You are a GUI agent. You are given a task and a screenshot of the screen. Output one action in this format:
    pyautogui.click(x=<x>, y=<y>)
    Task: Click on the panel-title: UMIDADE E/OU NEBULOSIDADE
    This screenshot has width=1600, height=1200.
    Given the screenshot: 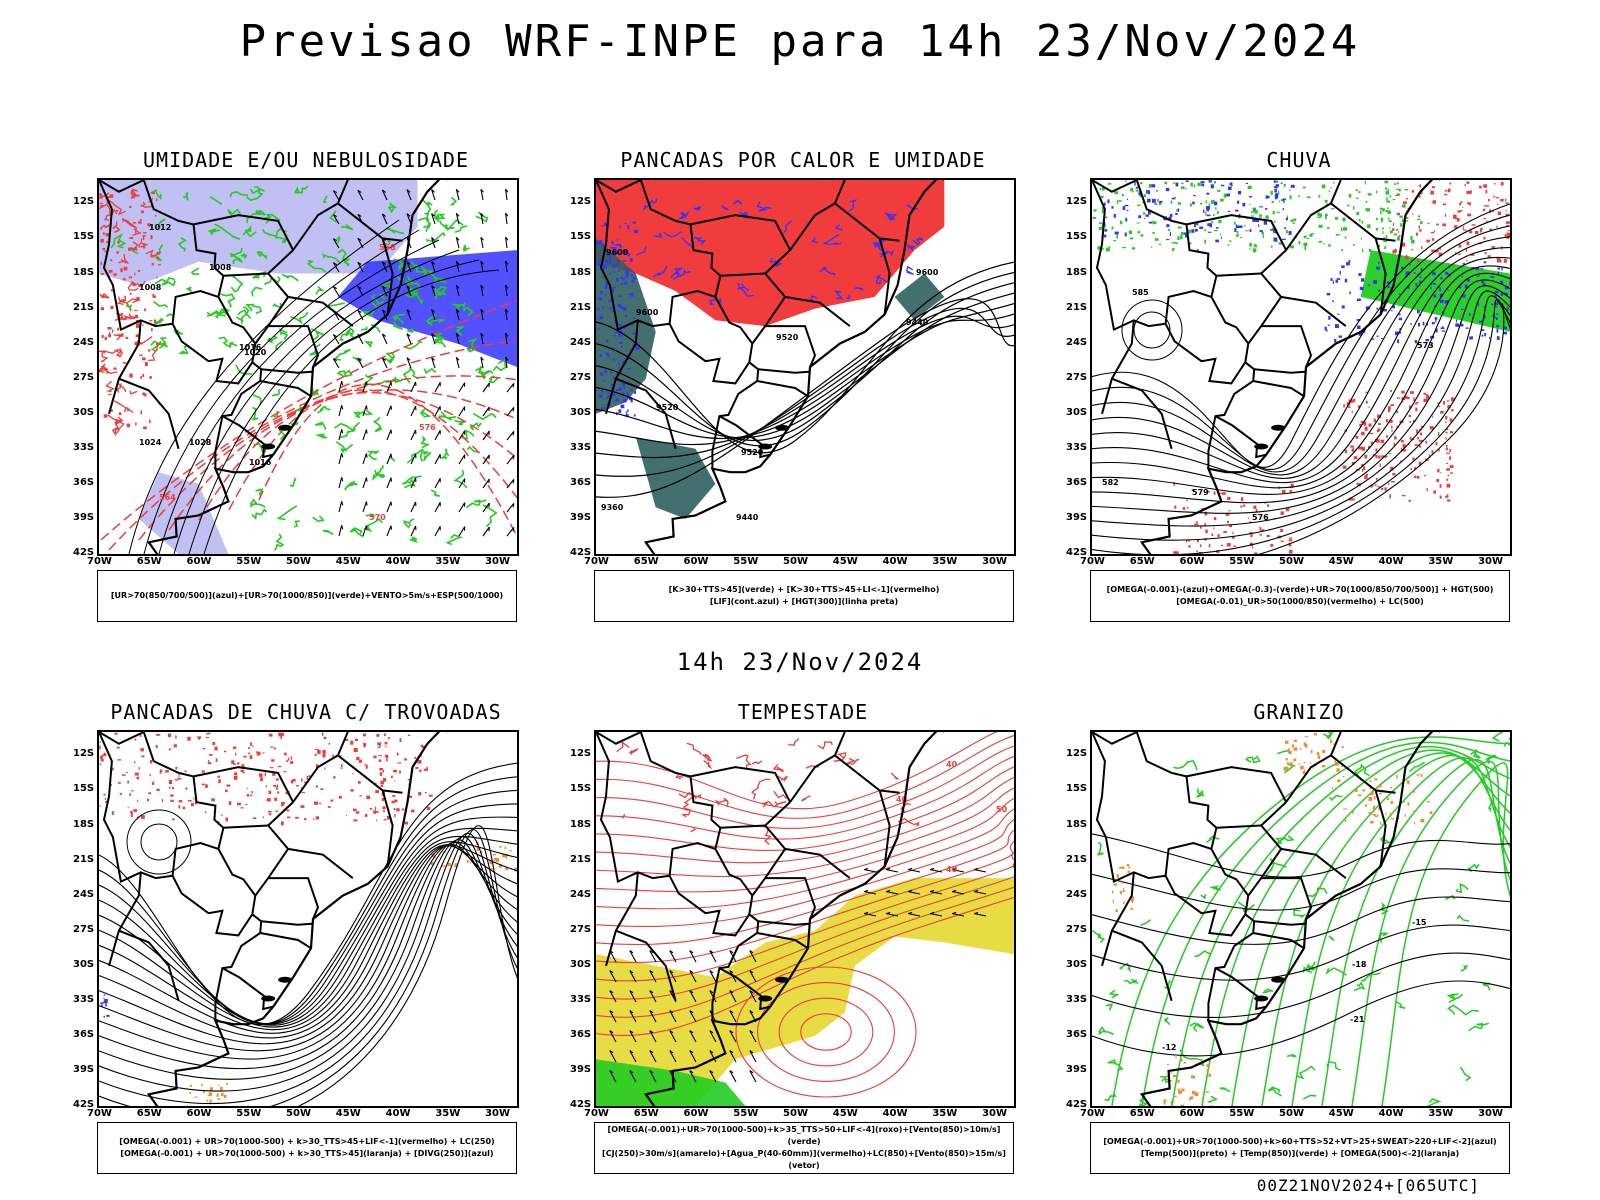 What is the action you would take?
    pyautogui.click(x=306, y=160)
    